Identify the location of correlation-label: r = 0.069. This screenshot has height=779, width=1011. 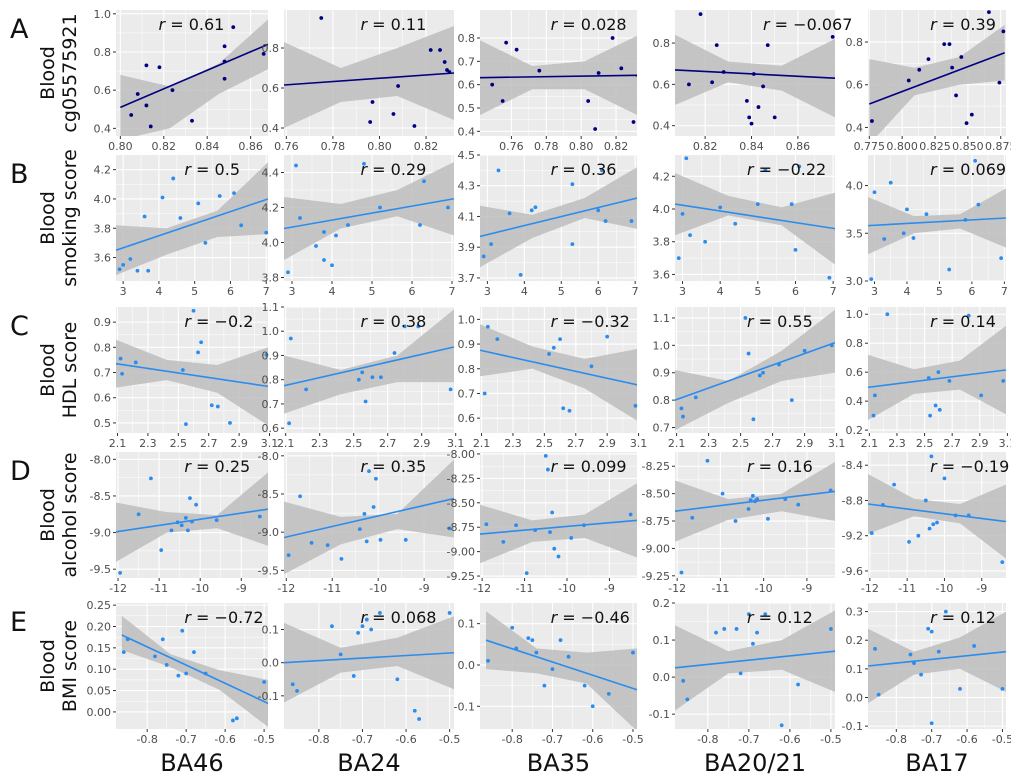
(968, 169).